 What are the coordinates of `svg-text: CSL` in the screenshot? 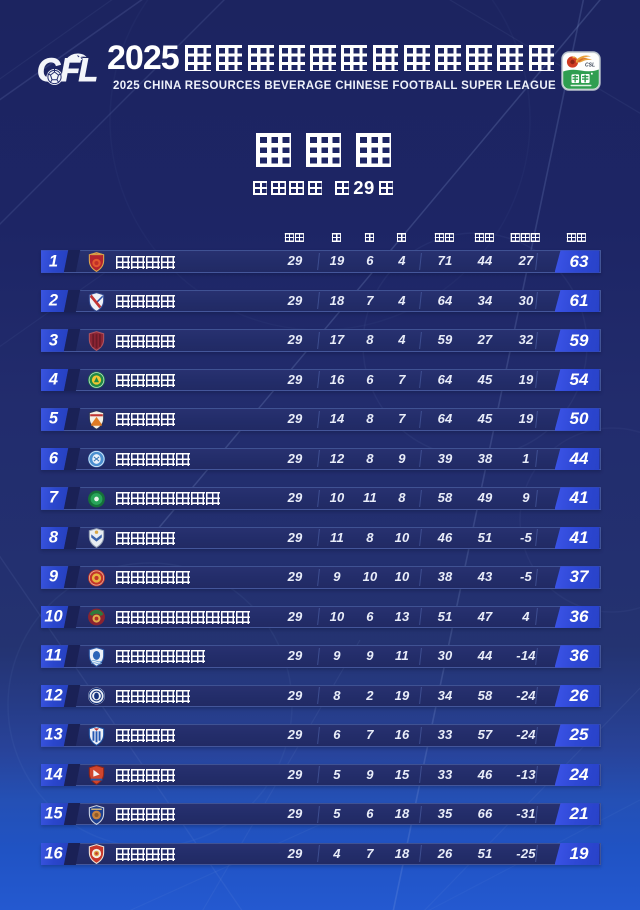 It's located at (590, 66).